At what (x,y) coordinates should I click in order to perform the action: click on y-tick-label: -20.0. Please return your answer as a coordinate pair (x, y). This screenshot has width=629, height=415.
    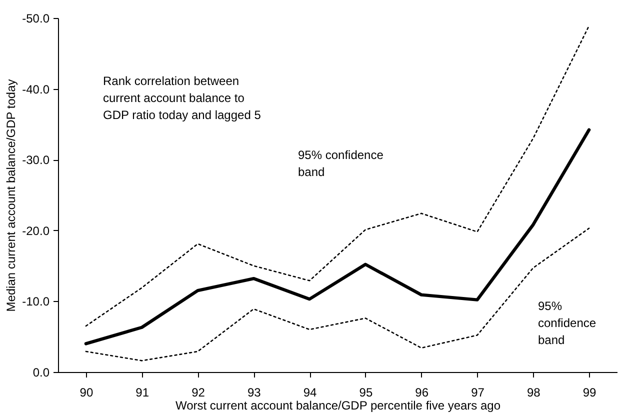
    Looking at the image, I should click on (36, 231).